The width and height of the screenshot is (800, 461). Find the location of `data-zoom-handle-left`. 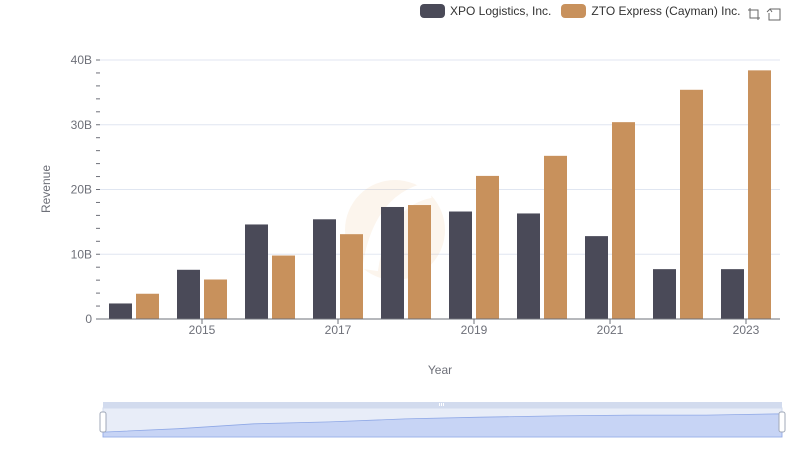

data-zoom-handle-left is located at coordinates (103, 422).